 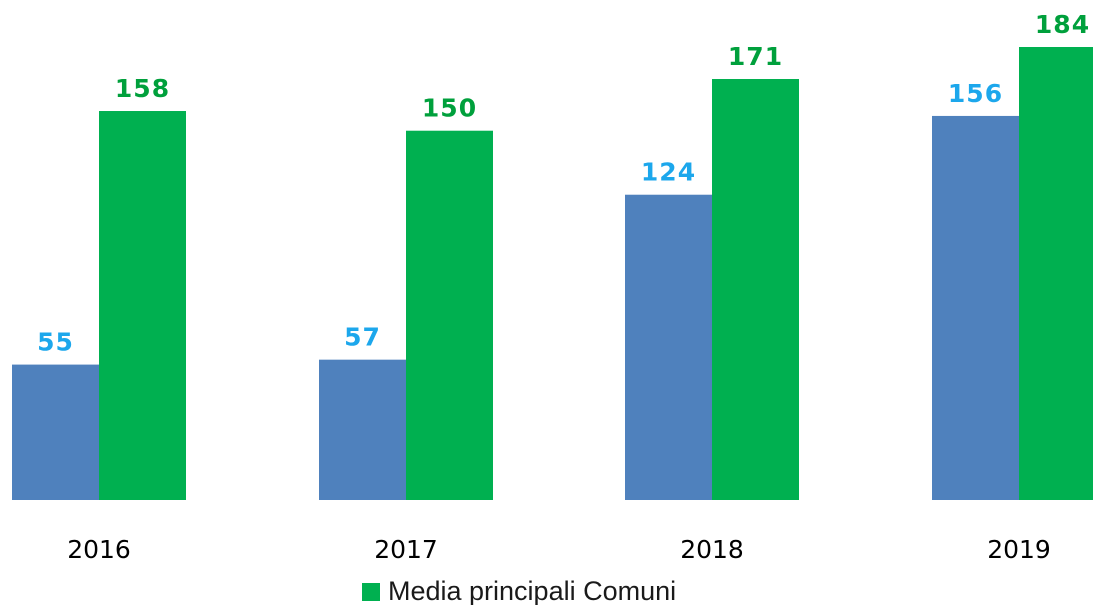 What do you see at coordinates (449, 108) in the screenshot?
I see `data-label-2017-series-2: 150` at bounding box center [449, 108].